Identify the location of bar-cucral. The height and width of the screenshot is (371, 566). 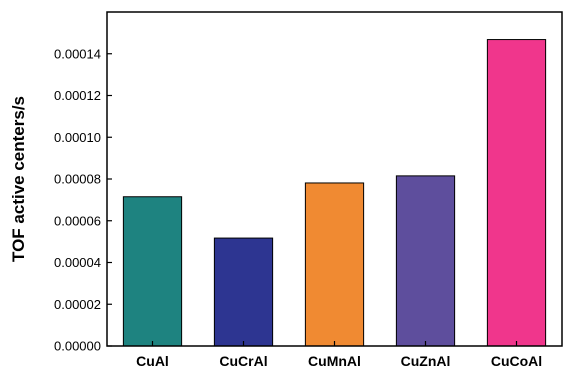
(243, 292).